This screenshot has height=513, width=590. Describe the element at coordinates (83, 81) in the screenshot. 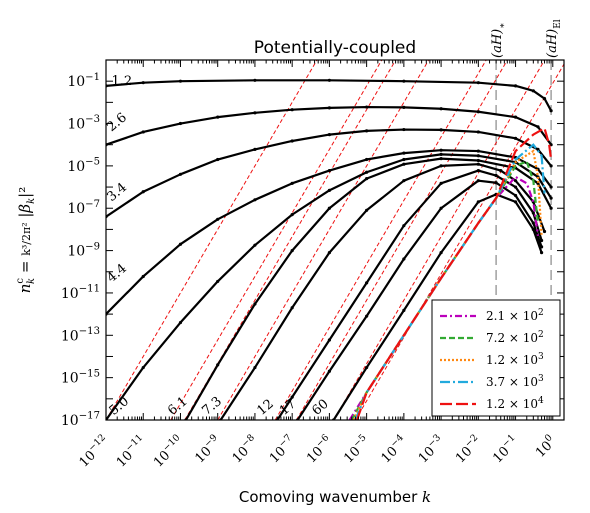

I see `y-tick-label: 10⁻¹` at that location.